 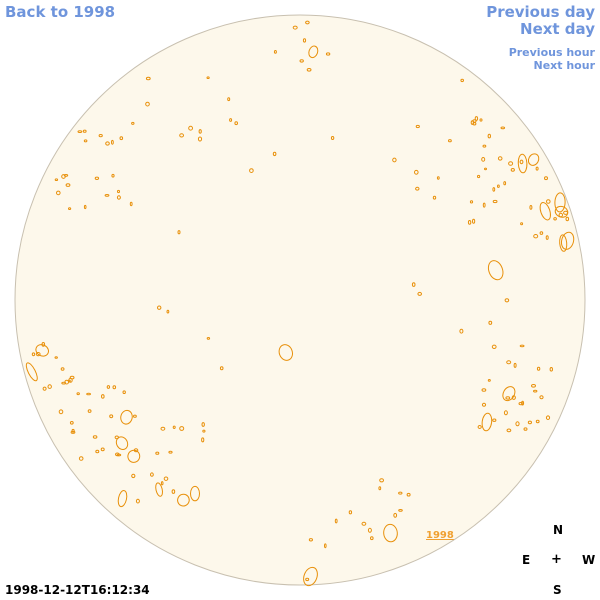 What do you see at coordinates (551, 52) in the screenshot?
I see `previous-hour-link: Previous hour` at bounding box center [551, 52].